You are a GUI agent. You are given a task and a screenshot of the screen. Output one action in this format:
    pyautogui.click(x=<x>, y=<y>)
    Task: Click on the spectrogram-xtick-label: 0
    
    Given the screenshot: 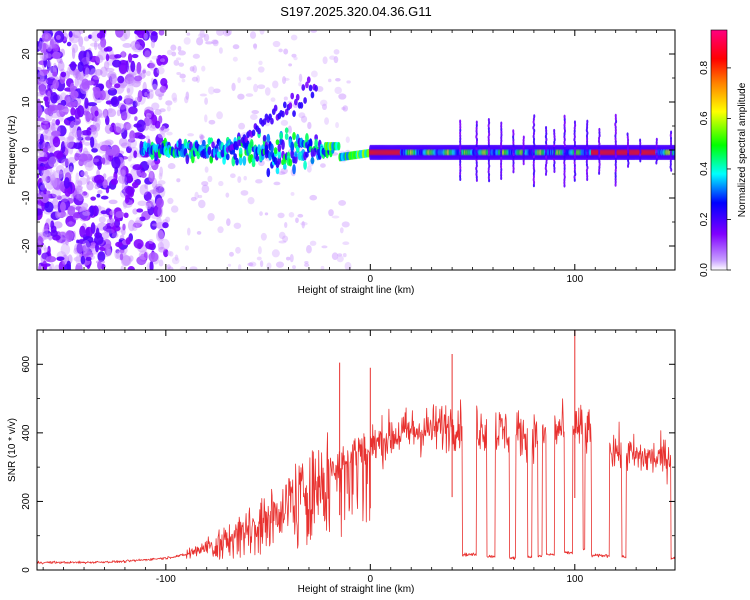 What is the action you would take?
    pyautogui.click(x=371, y=279)
    